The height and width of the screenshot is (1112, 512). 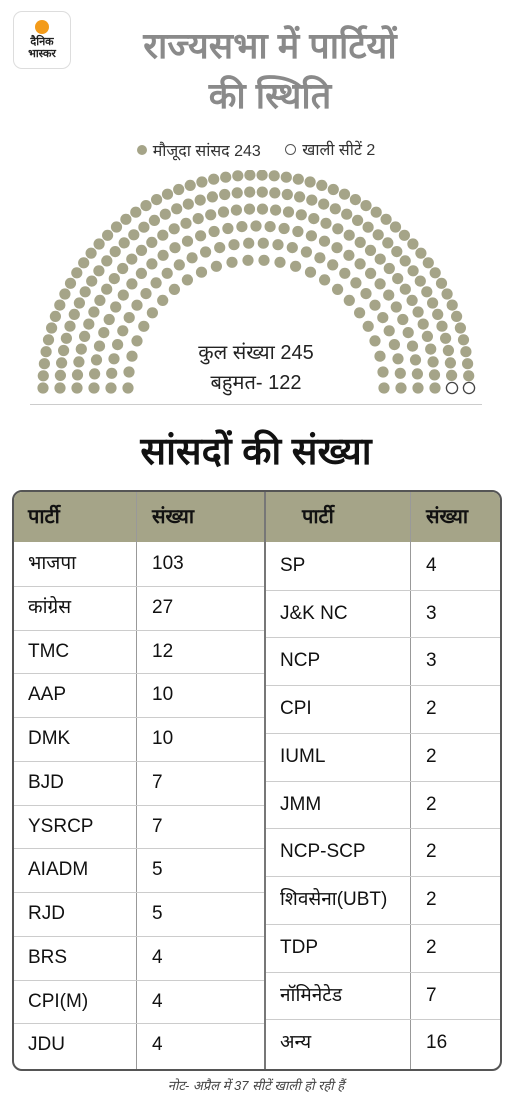 What do you see at coordinates (157, 1001) in the screenshot?
I see `seat-count: 4` at bounding box center [157, 1001].